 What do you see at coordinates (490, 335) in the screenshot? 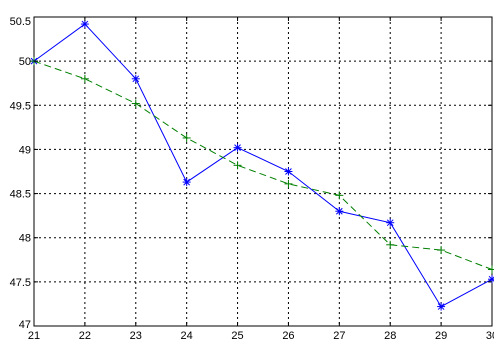
I see `x-tick-label: 30` at bounding box center [490, 335].